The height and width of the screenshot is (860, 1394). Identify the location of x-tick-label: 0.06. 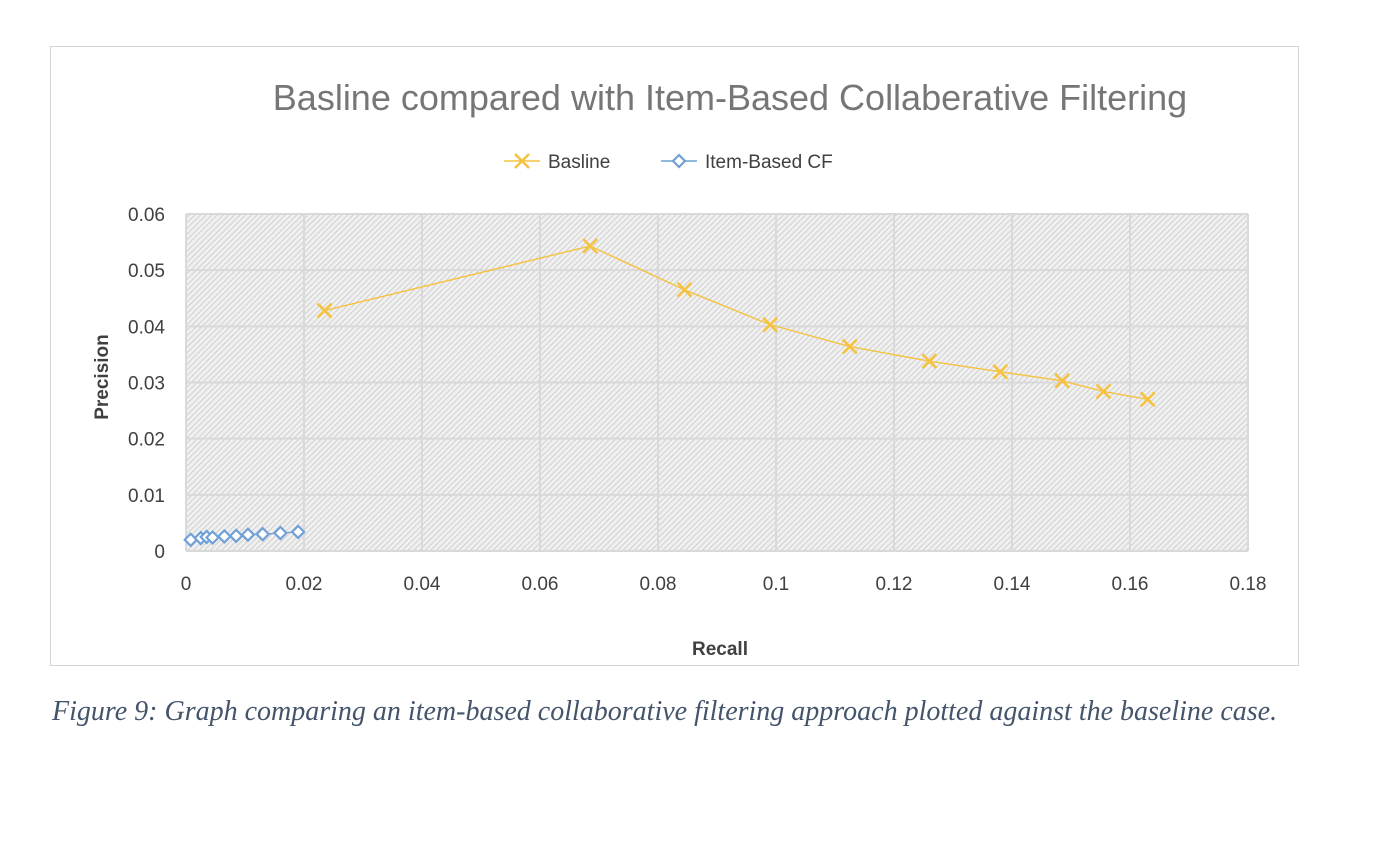
(540, 584).